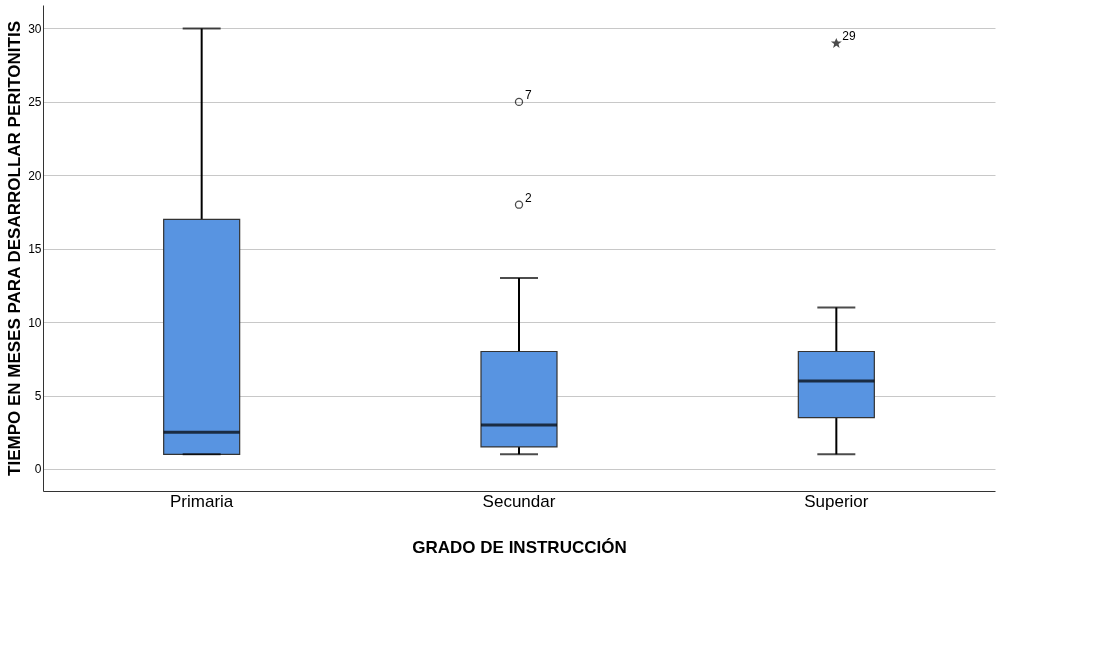  What do you see at coordinates (35, 249) in the screenshot?
I see `y-tick-label: 15` at bounding box center [35, 249].